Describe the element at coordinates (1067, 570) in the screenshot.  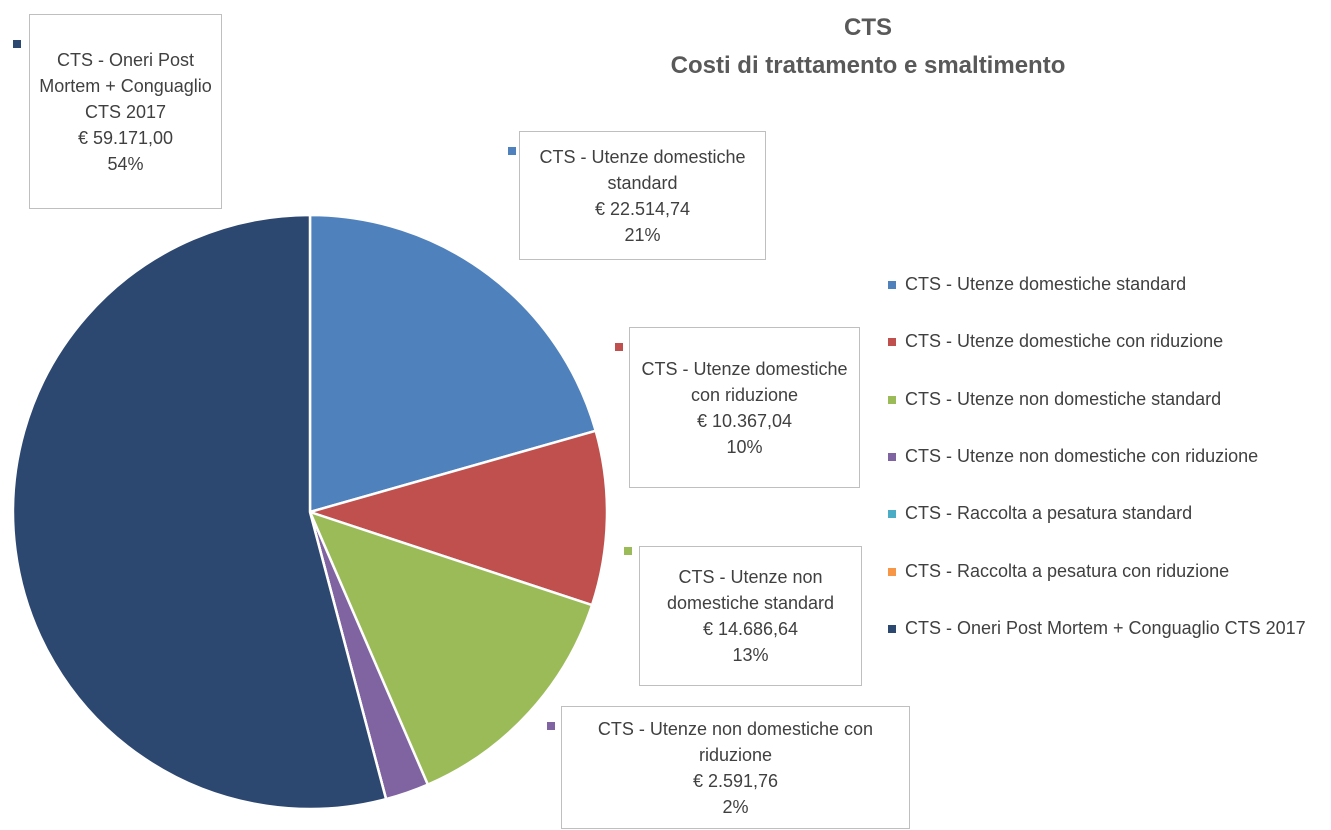
I see `legend-label: CTS - Raccolta a pesatura con riduzione` at that location.